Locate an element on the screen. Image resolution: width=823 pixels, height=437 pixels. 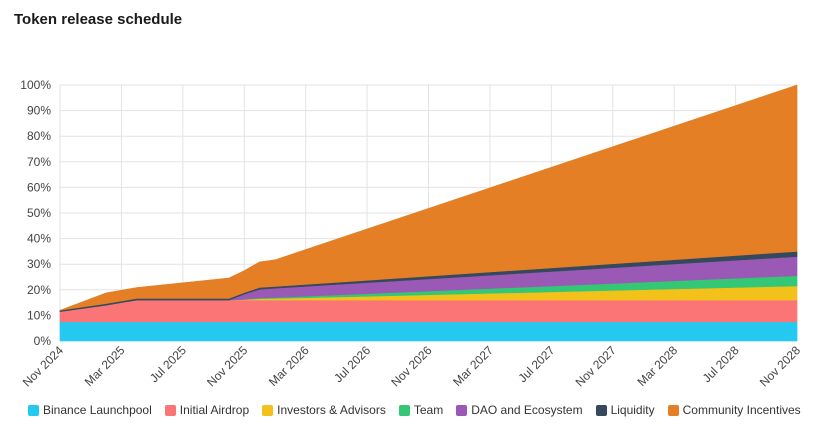
y-tick-label: 50% is located at coordinates (39, 213).